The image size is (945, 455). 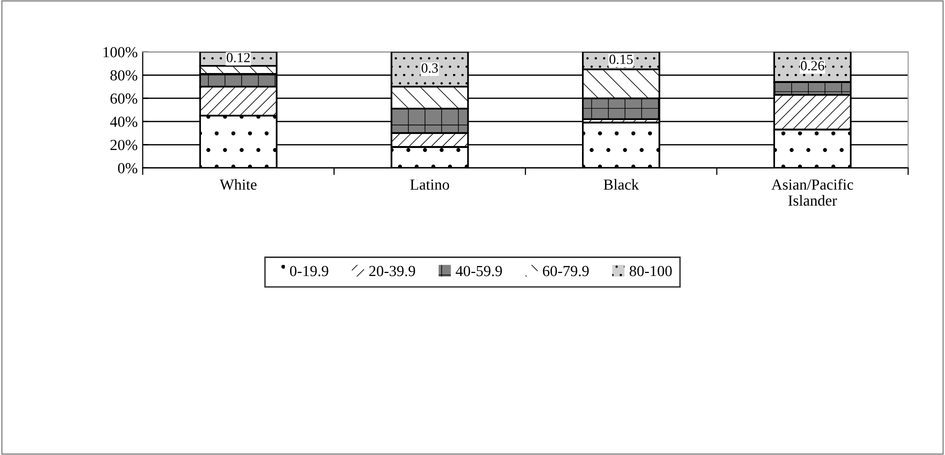 What do you see at coordinates (124, 145) in the screenshot?
I see `y-tick-label: 20%` at bounding box center [124, 145].